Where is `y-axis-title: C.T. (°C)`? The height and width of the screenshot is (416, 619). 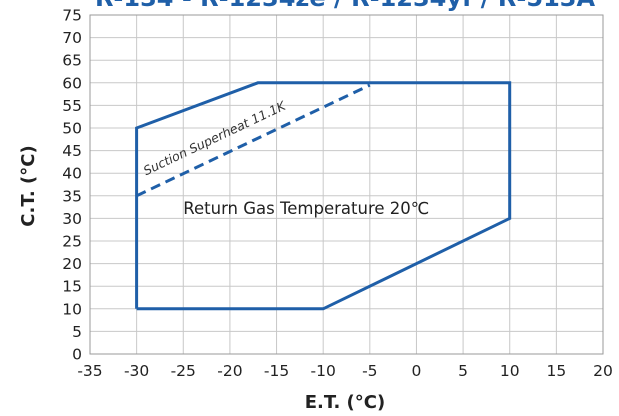 y-axis-title: C.T. (°C) is located at coordinates (28, 185).